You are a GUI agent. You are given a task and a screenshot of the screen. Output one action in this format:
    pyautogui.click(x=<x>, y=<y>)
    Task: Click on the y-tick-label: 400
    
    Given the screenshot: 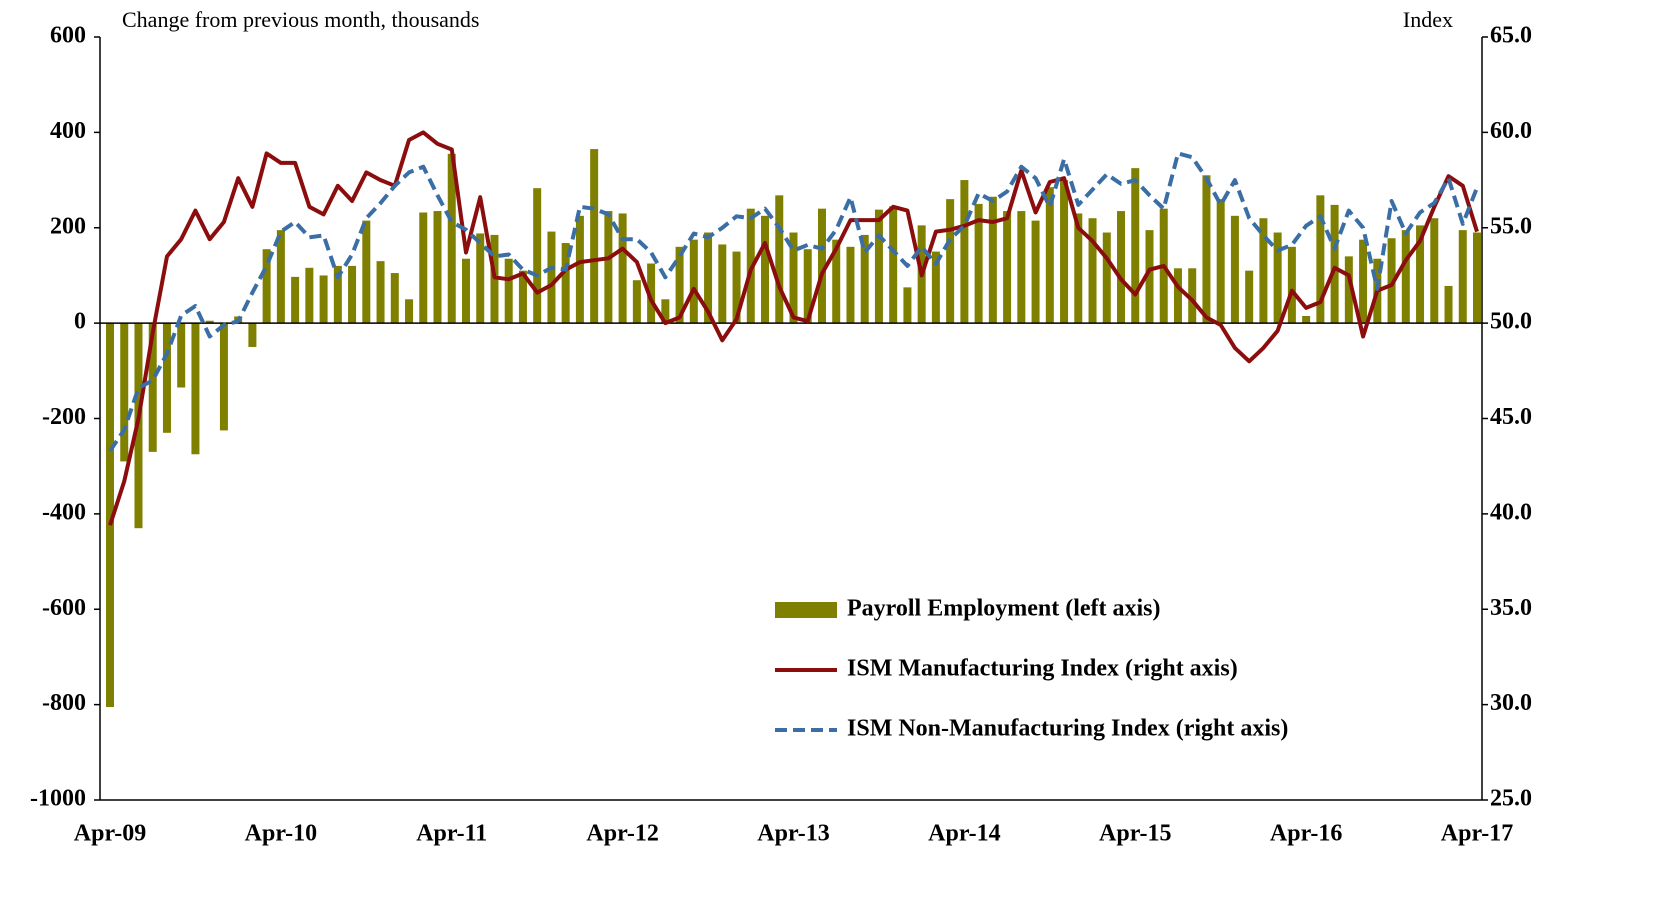 What is the action you would take?
    pyautogui.click(x=68, y=131)
    